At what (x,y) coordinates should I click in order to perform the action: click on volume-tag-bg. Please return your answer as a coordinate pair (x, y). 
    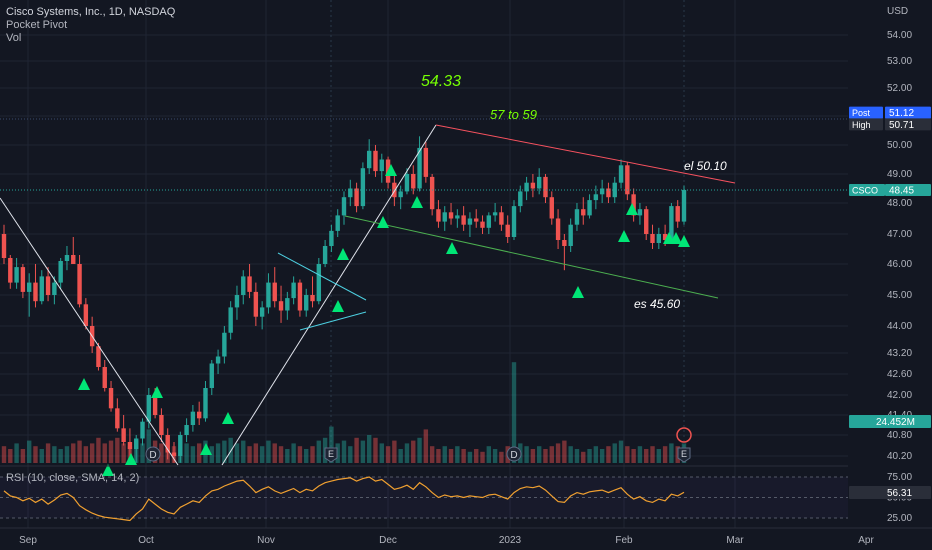
    Looking at the image, I should click on (890, 421).